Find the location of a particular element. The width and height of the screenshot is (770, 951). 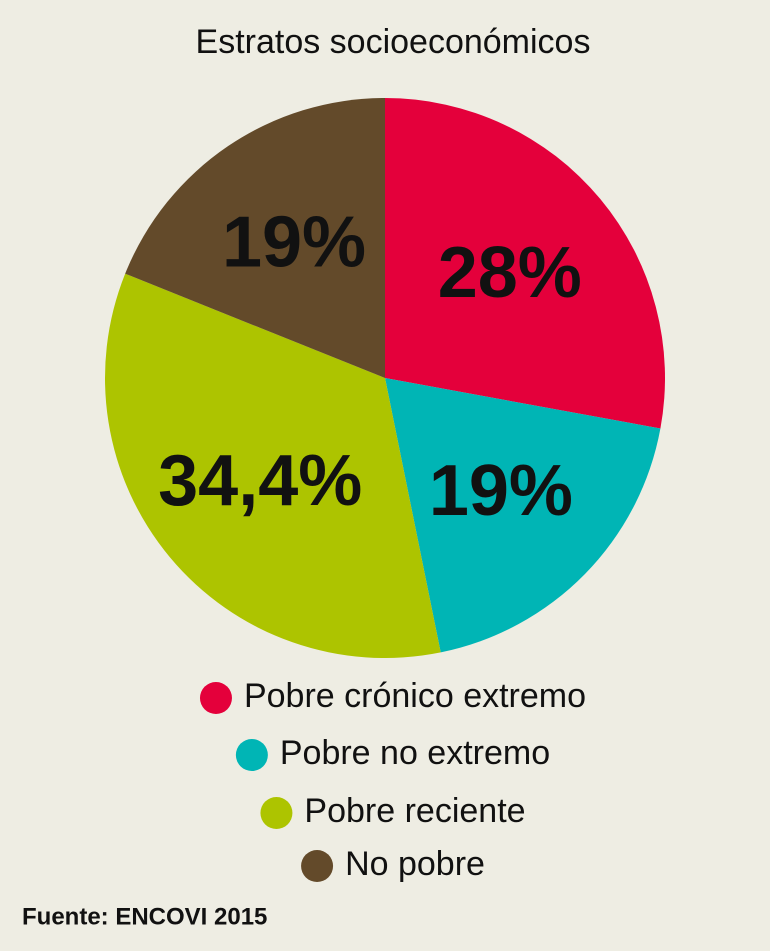

legend-item: Pobre crónico extremo is located at coordinates (392, 696).